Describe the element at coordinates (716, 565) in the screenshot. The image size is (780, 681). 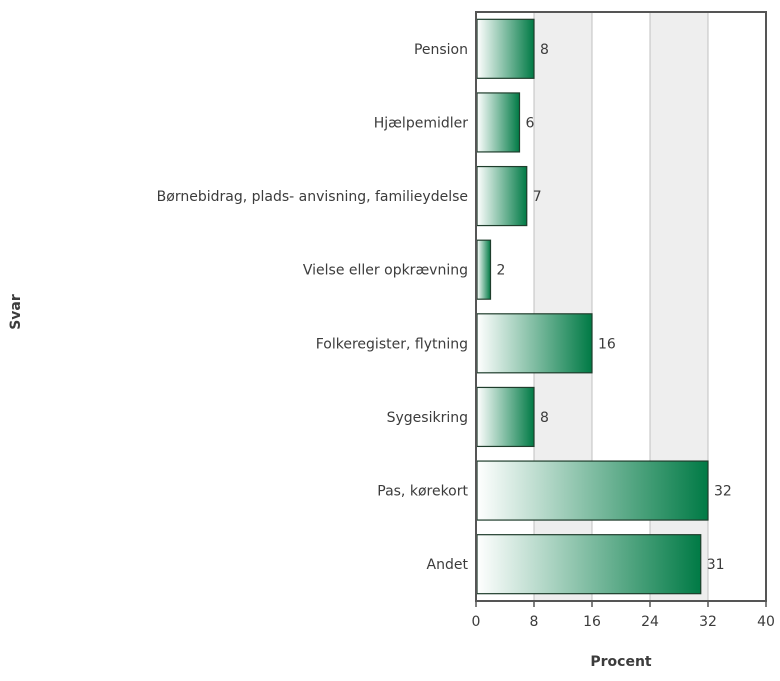
I see `data-label: 31` at that location.